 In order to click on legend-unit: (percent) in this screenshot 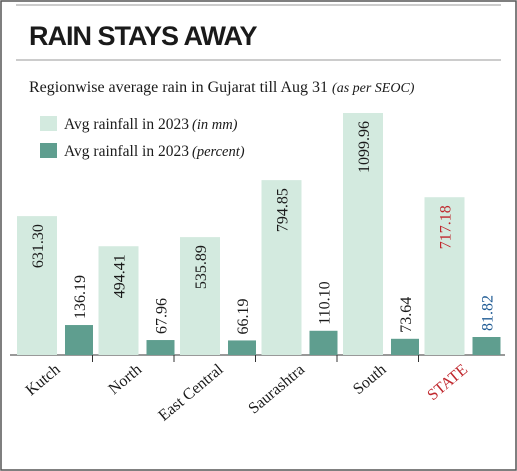, I will do `click(218, 152)`.